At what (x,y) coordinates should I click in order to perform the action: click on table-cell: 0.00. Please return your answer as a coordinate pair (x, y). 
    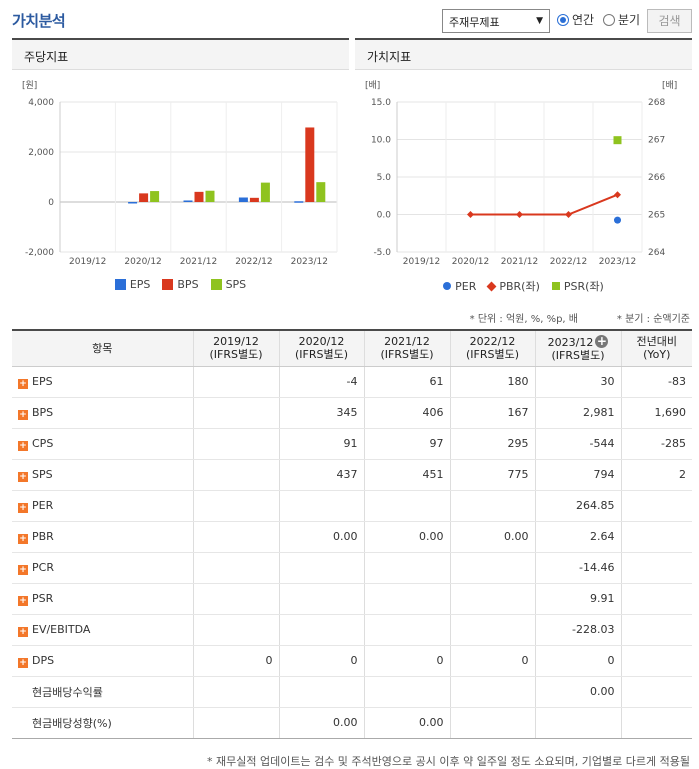
    Looking at the image, I should click on (406, 537).